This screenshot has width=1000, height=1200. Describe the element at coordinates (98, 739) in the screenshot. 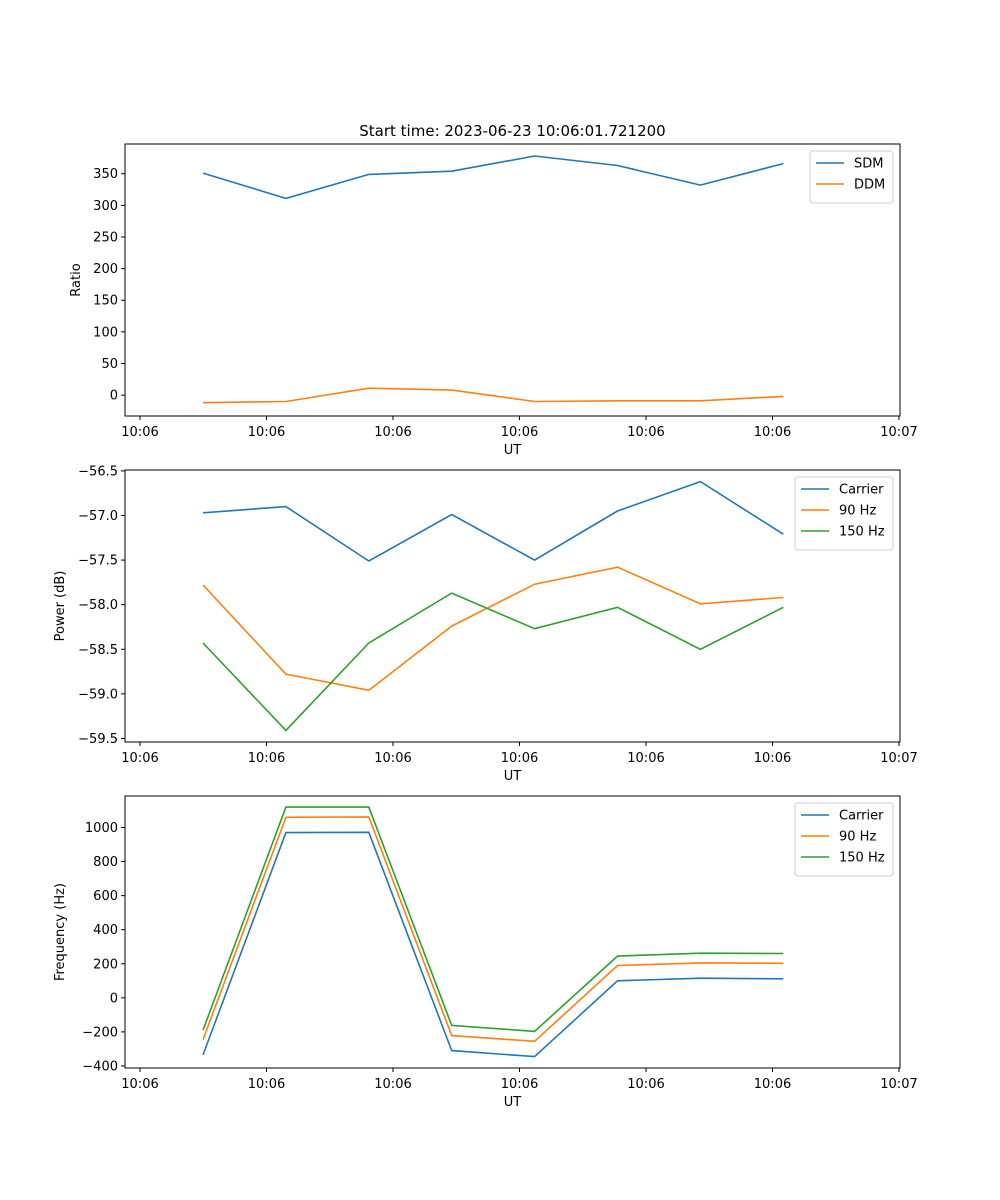

I see `y-tick-label: −59.5` at that location.